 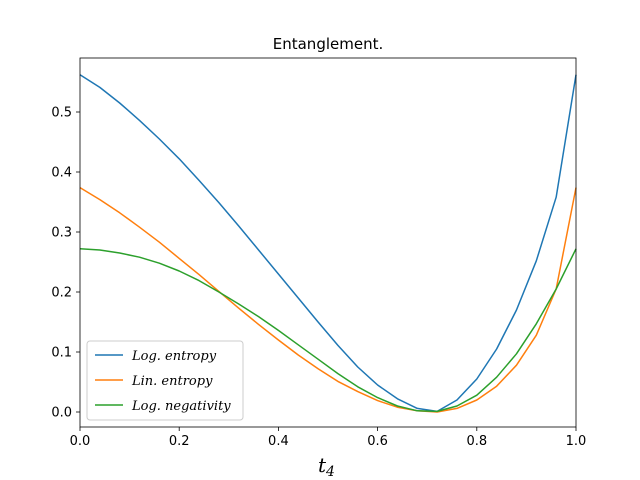 What do you see at coordinates (61, 413) in the screenshot?
I see `y-tick-label: 0.0` at bounding box center [61, 413].